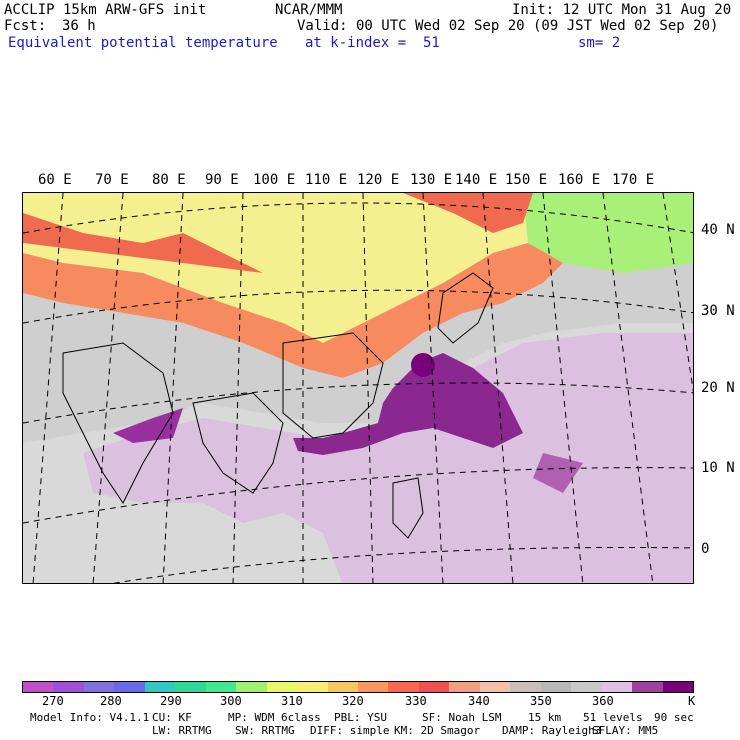  Describe the element at coordinates (476, 180) in the screenshot. I see `lon-label: 140 E` at that location.